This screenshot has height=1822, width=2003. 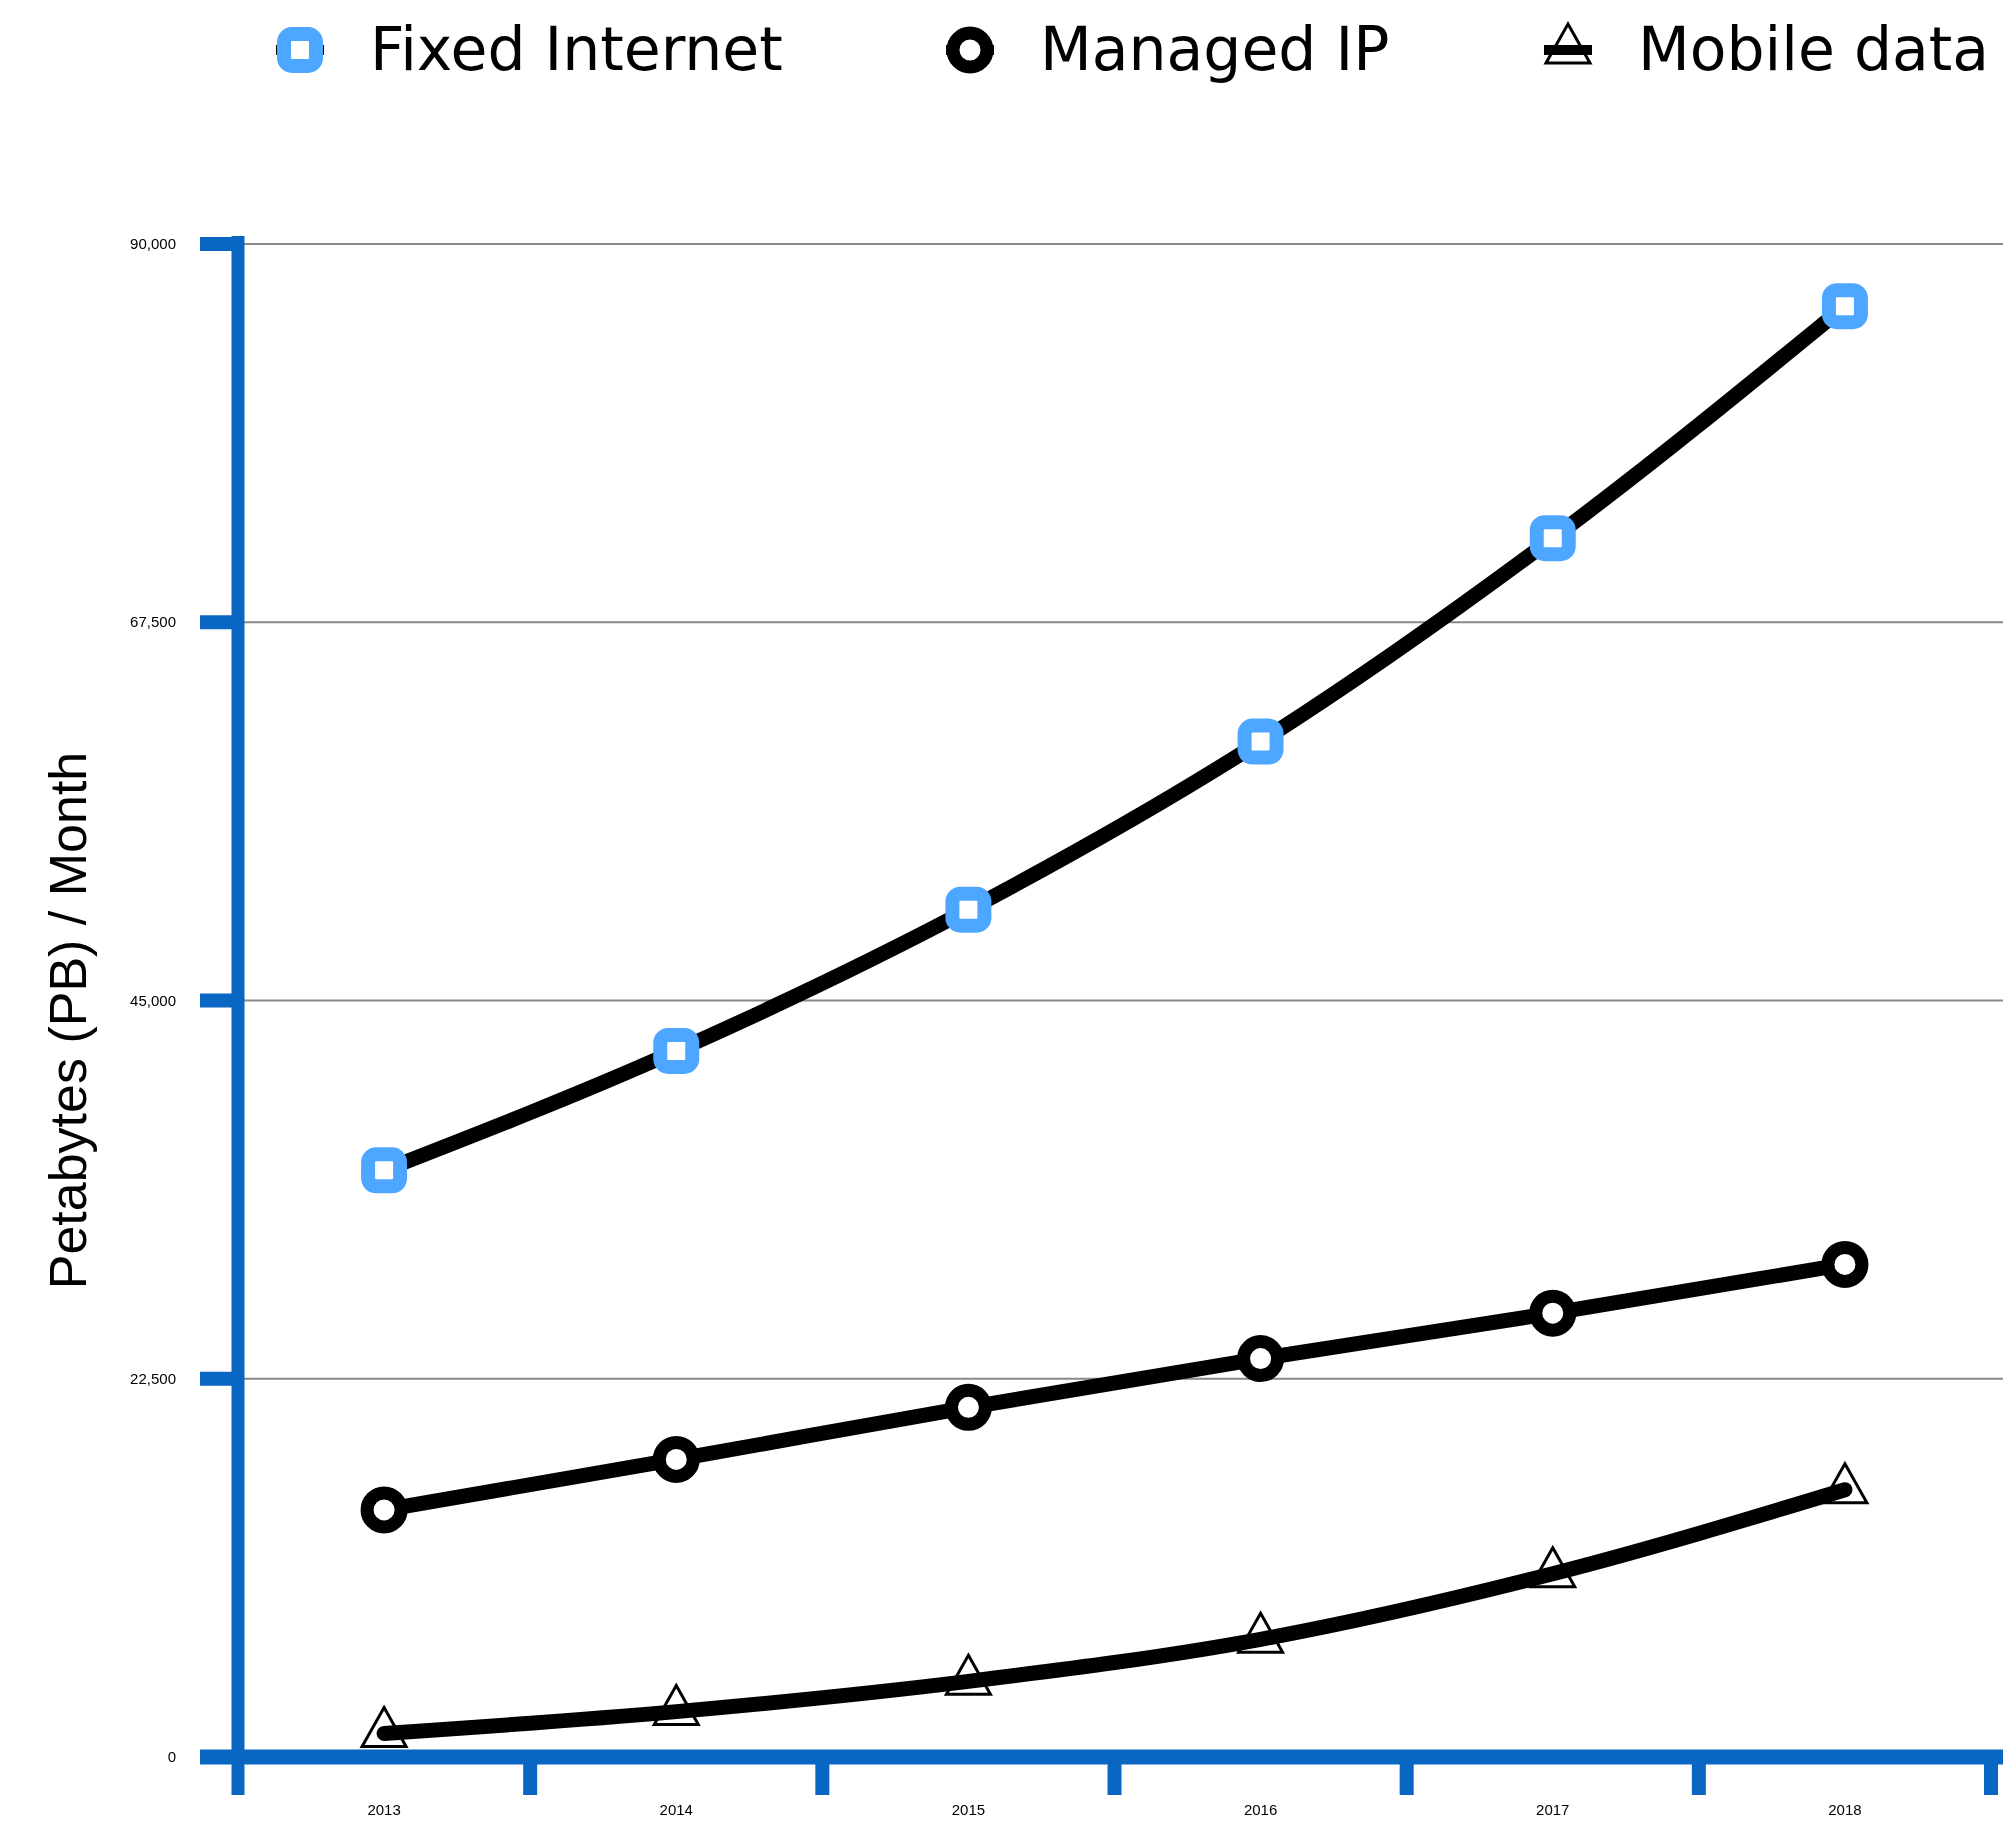 What do you see at coordinates (676, 1809) in the screenshot?
I see `x-tick-label: 2014` at bounding box center [676, 1809].